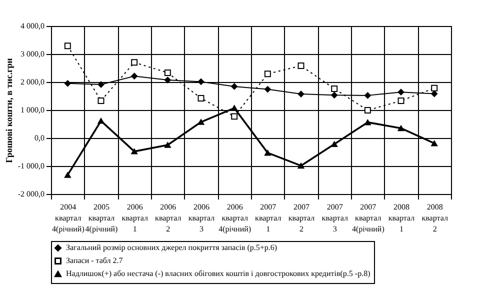 This screenshot has width=485, height=302. What do you see at coordinates (32, 110) in the screenshot?
I see `y-tick-label: 1 000,0` at bounding box center [32, 110].